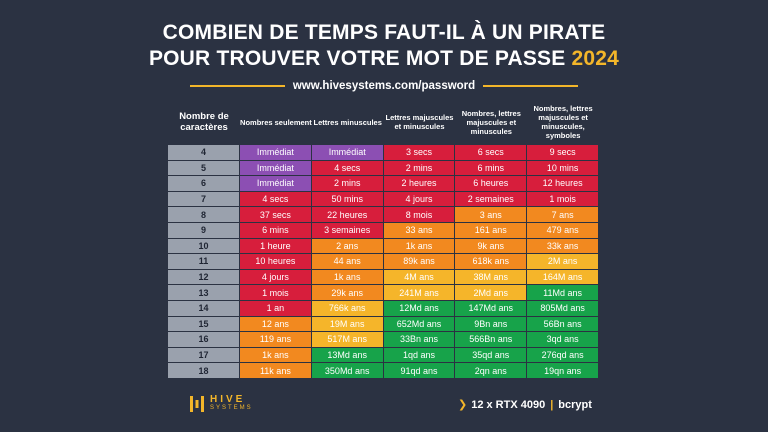  Describe the element at coordinates (237, 86) in the screenshot. I see `url-divider-left` at that location.